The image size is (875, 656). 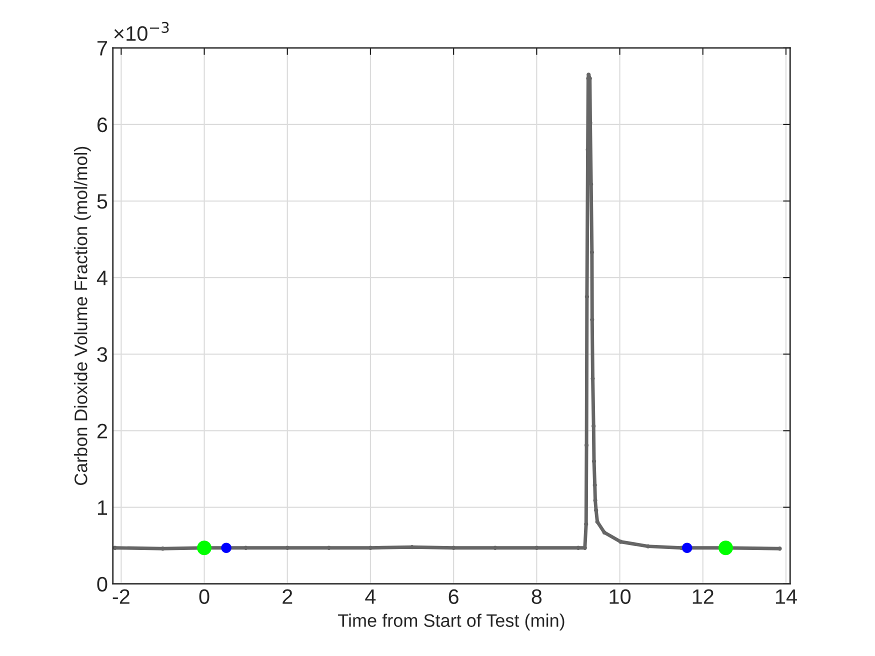 I want to click on x-tick-label: 14, so click(x=786, y=596).